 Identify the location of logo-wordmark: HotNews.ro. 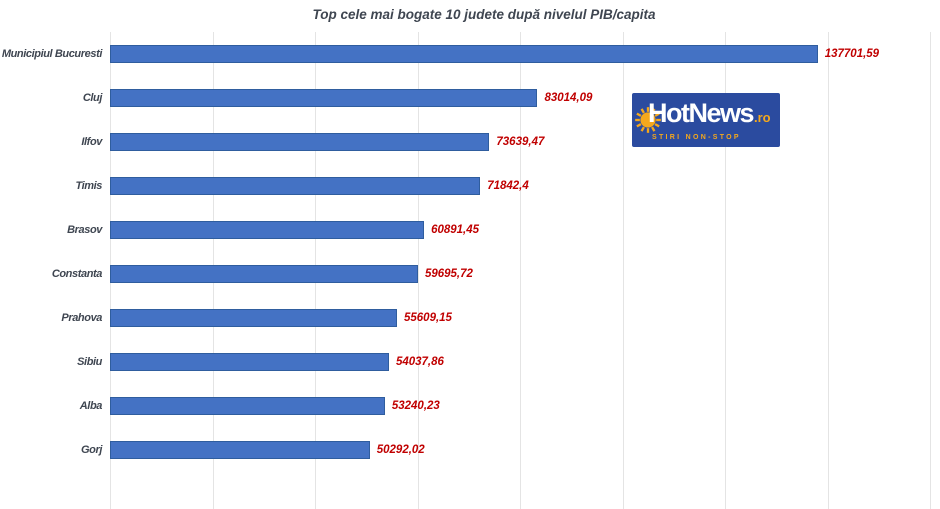
(709, 113).